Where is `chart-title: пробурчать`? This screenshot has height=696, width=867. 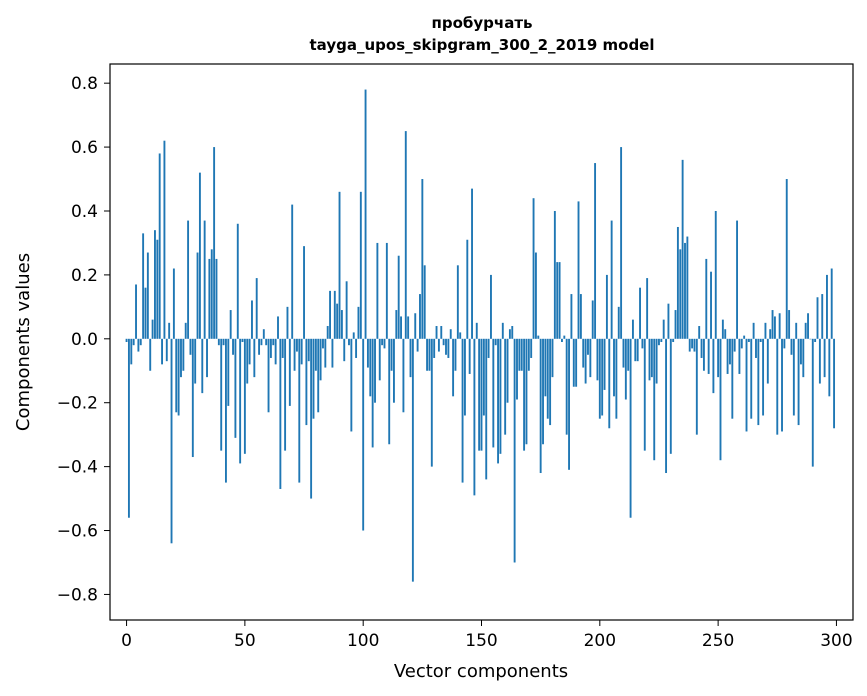 chart-title: пробурчать is located at coordinates (482, 23).